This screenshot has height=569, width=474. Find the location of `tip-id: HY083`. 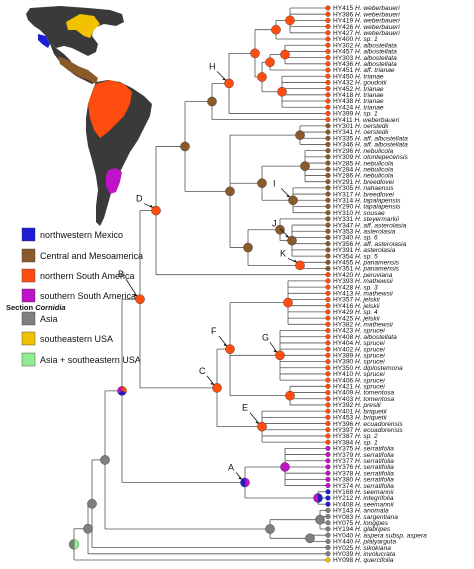

tip-id: HY083 is located at coordinates (344, 517).